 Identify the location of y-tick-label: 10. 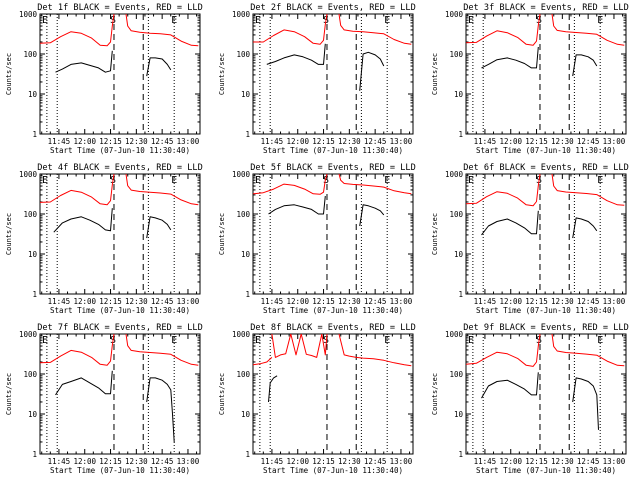
(33, 254).